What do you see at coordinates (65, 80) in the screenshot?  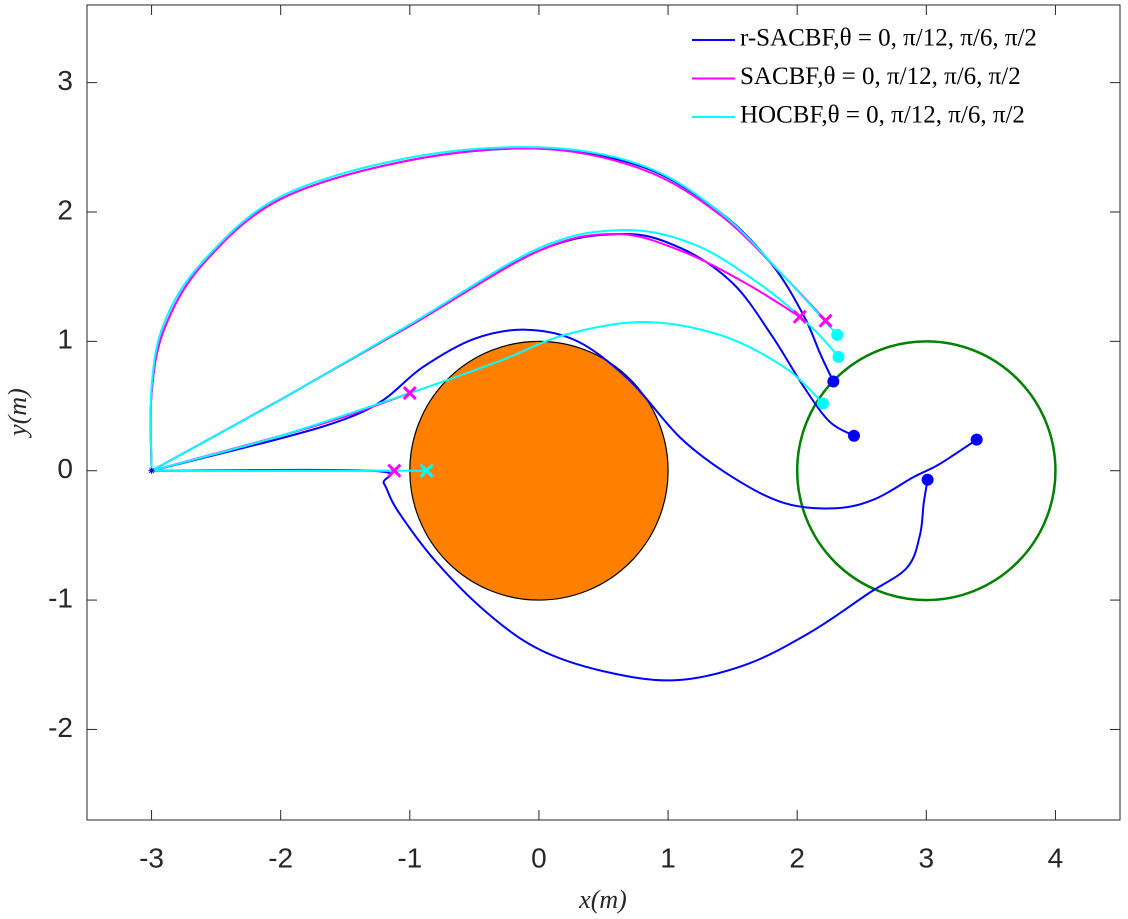 I see `y-tick-label: 3` at bounding box center [65, 80].